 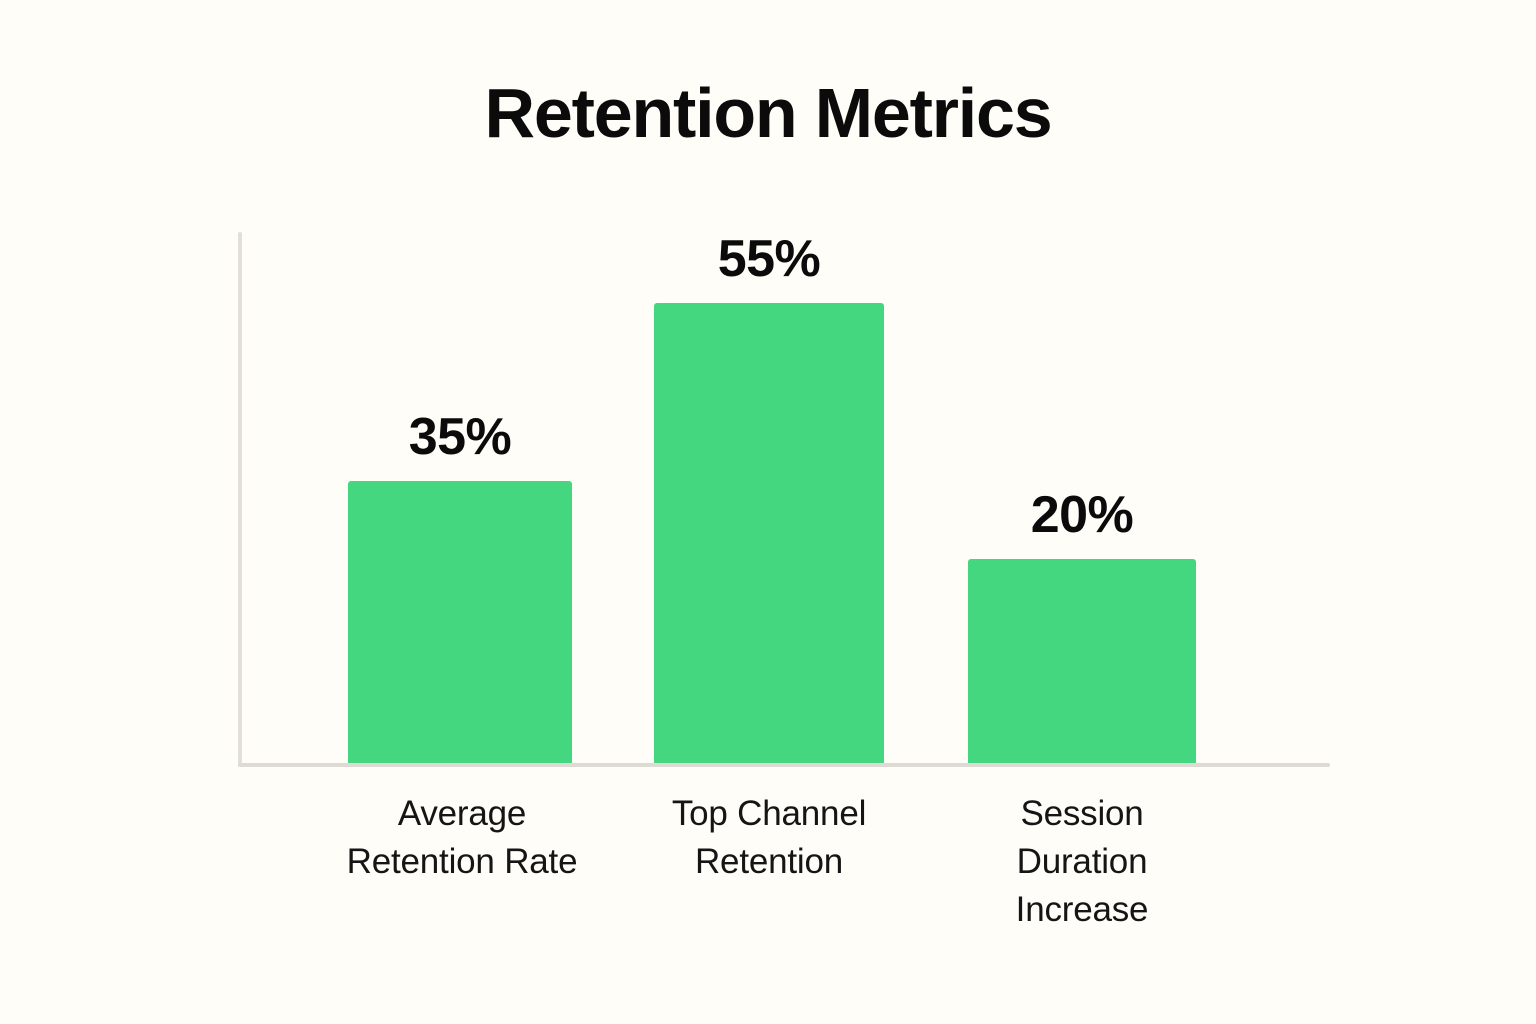 I want to click on bar-group-top-channel-retention: 55%, so click(x=769, y=498).